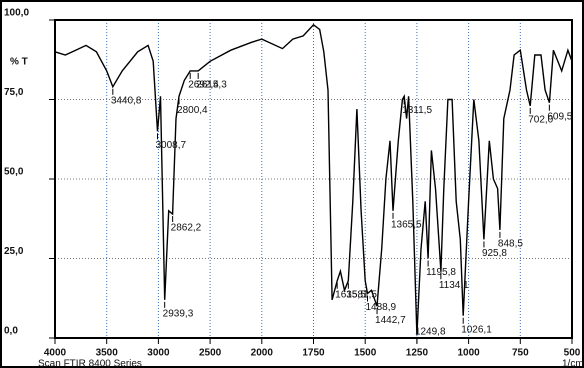  I want to click on peak-label: 1488,9, so click(380, 307).